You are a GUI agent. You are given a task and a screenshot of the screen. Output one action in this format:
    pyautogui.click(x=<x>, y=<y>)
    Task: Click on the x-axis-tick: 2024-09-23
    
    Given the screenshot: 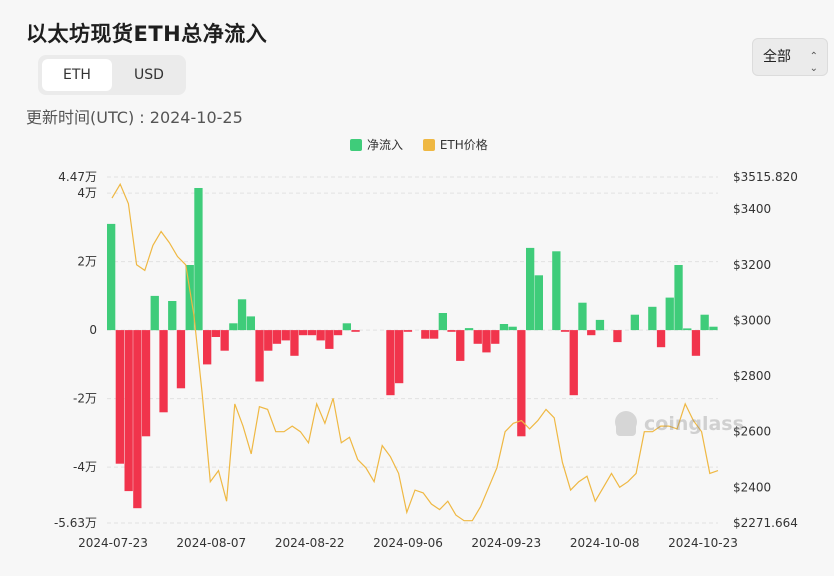 What is the action you would take?
    pyautogui.click(x=506, y=543)
    